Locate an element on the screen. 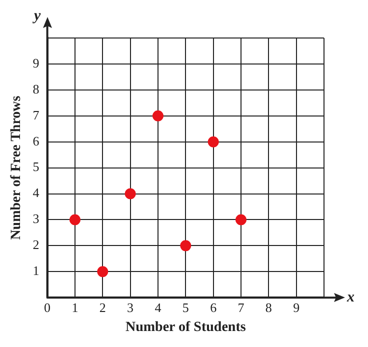  x-axis-title: Number of Students is located at coordinates (185, 328).